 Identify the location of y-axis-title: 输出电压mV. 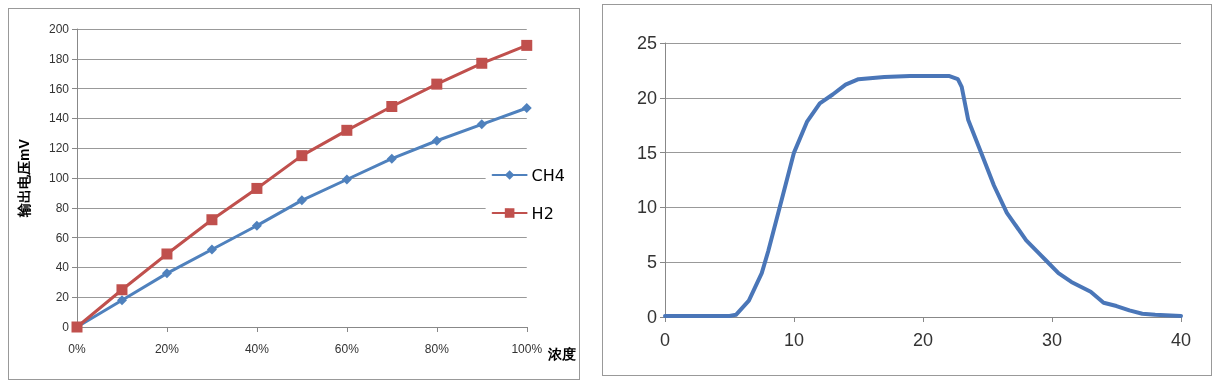
(24, 178).